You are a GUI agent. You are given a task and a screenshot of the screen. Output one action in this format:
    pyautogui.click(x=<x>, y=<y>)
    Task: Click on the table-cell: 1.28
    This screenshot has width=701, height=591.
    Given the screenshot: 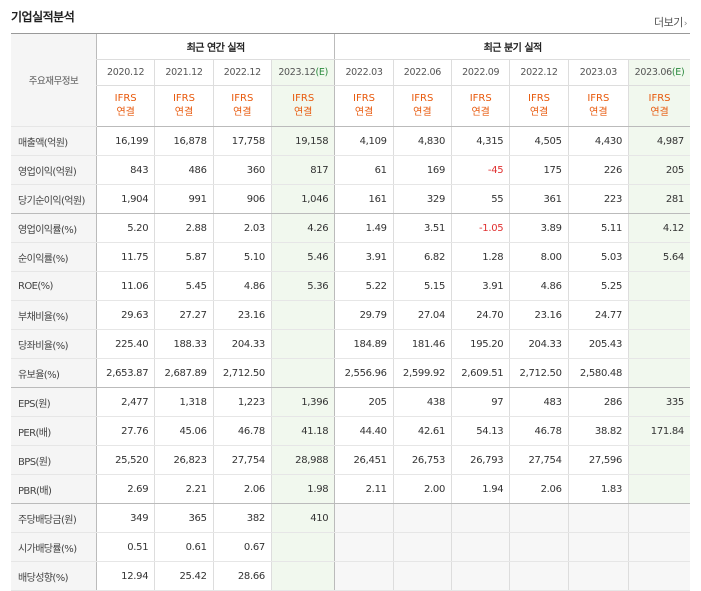 What is the action you would take?
    pyautogui.click(x=480, y=257)
    